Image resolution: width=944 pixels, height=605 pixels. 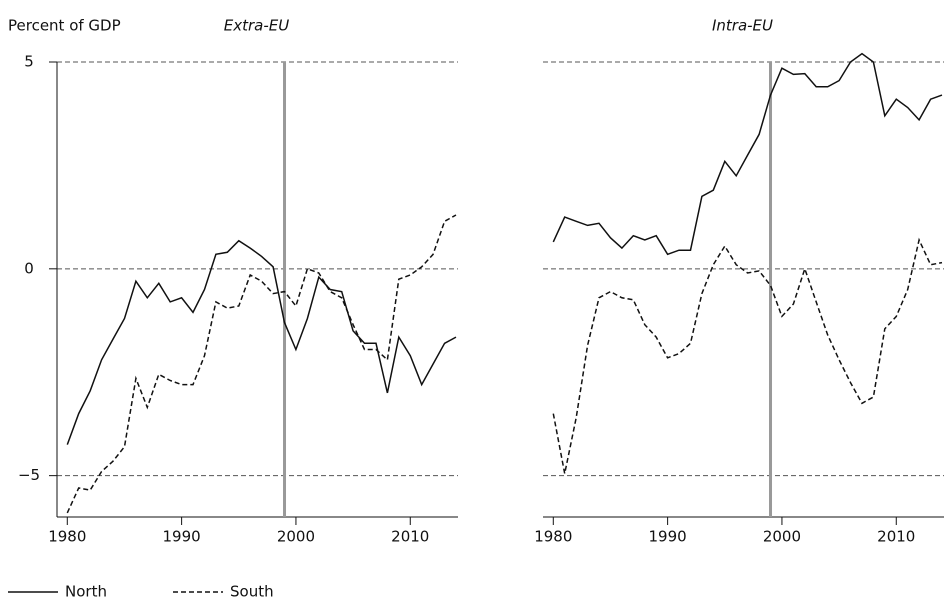 I want to click on y-tick-label: −5, so click(x=29, y=475).